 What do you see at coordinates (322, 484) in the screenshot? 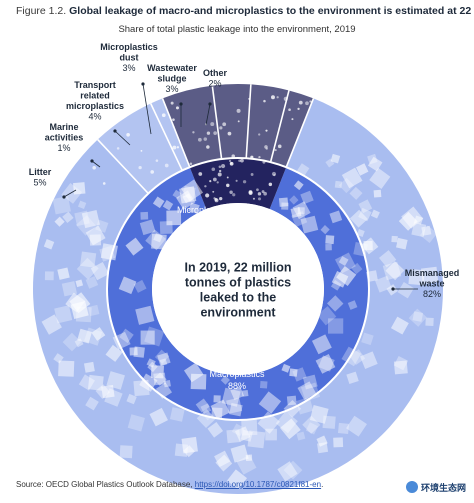
I see `source-suffix: .` at bounding box center [322, 484].